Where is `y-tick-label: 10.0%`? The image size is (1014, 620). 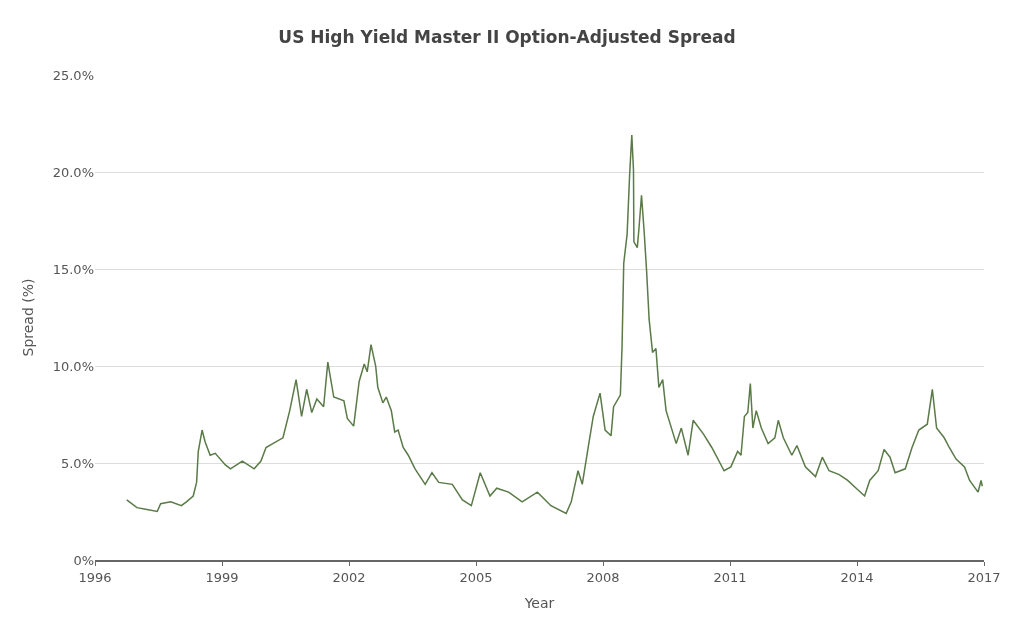 y-tick-label: 10.0% is located at coordinates (73, 366).